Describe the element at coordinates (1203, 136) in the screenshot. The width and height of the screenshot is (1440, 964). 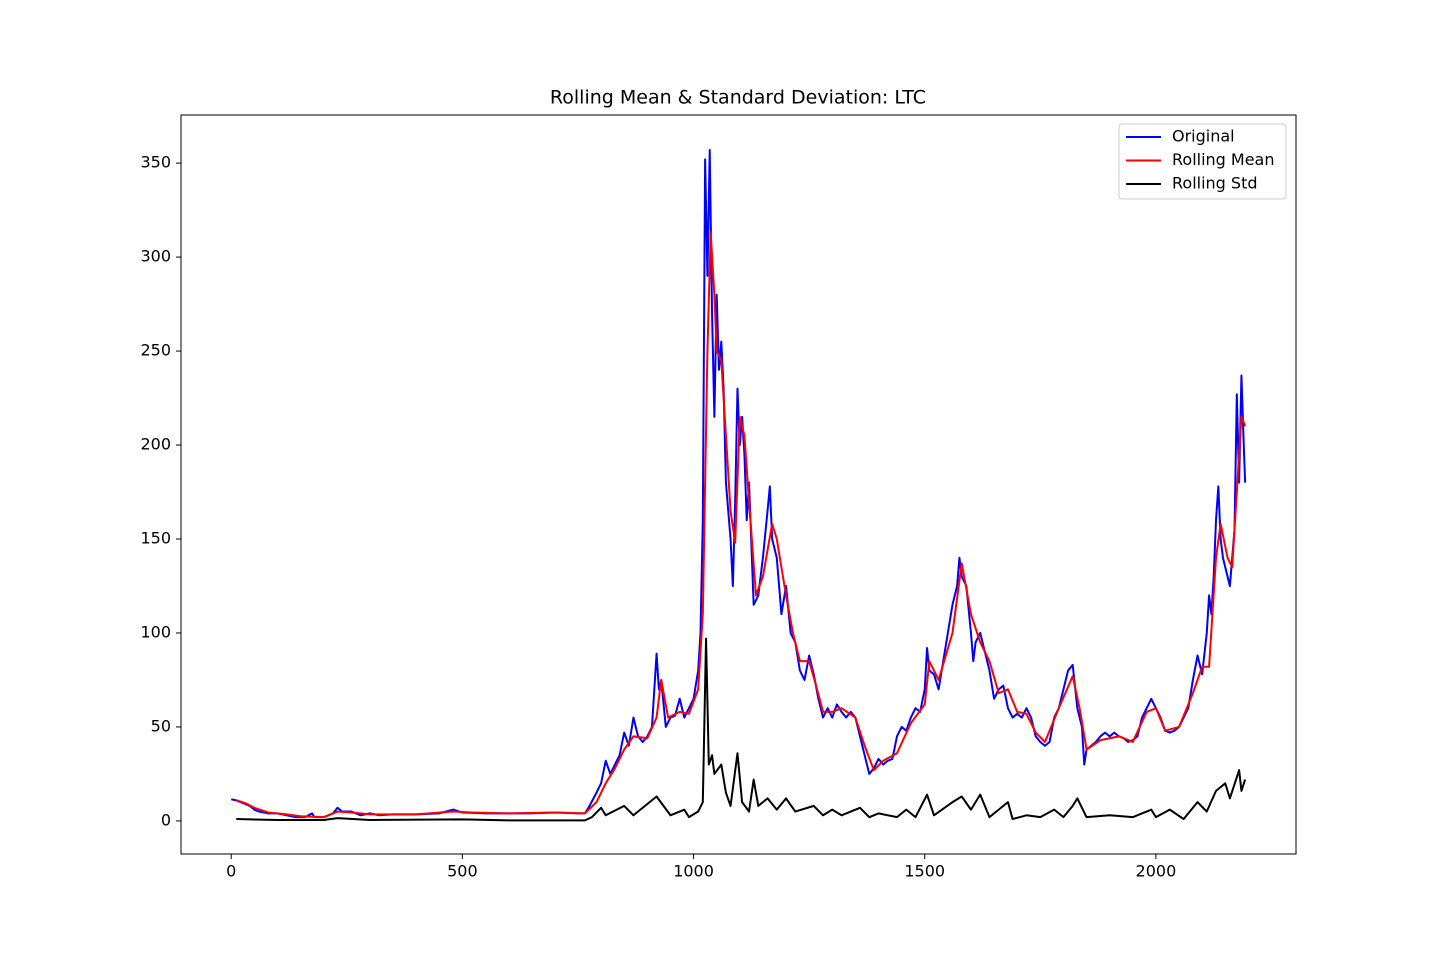
I see `legend-label: Original` at that location.